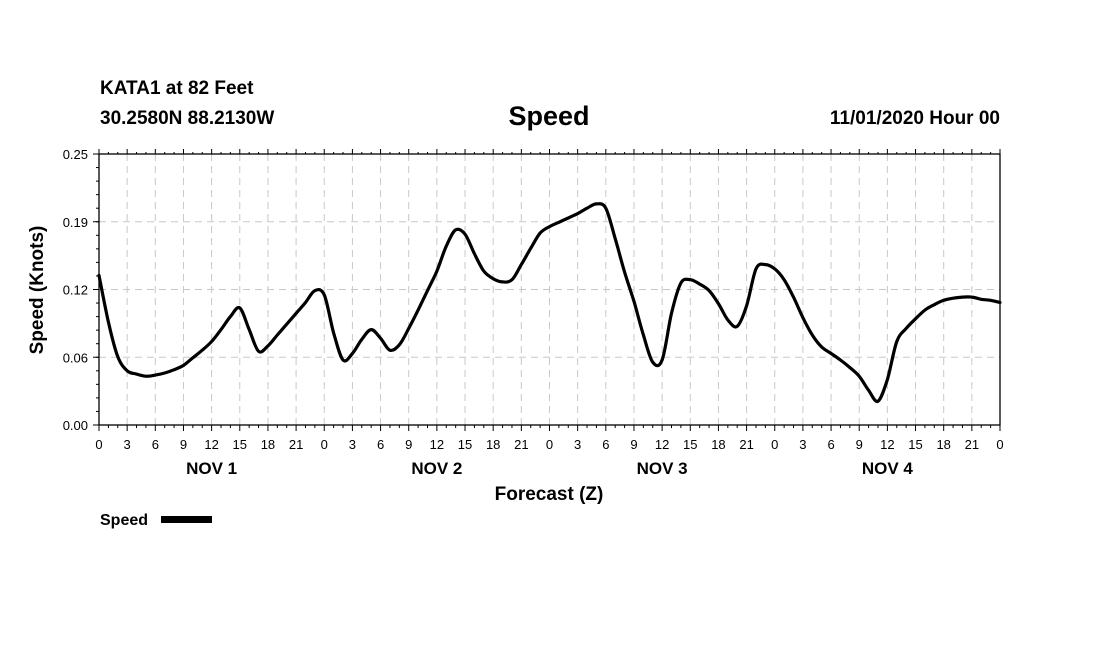 This screenshot has width=1100, height=650. What do you see at coordinates (124, 520) in the screenshot?
I see `legend-label: Speed` at bounding box center [124, 520].